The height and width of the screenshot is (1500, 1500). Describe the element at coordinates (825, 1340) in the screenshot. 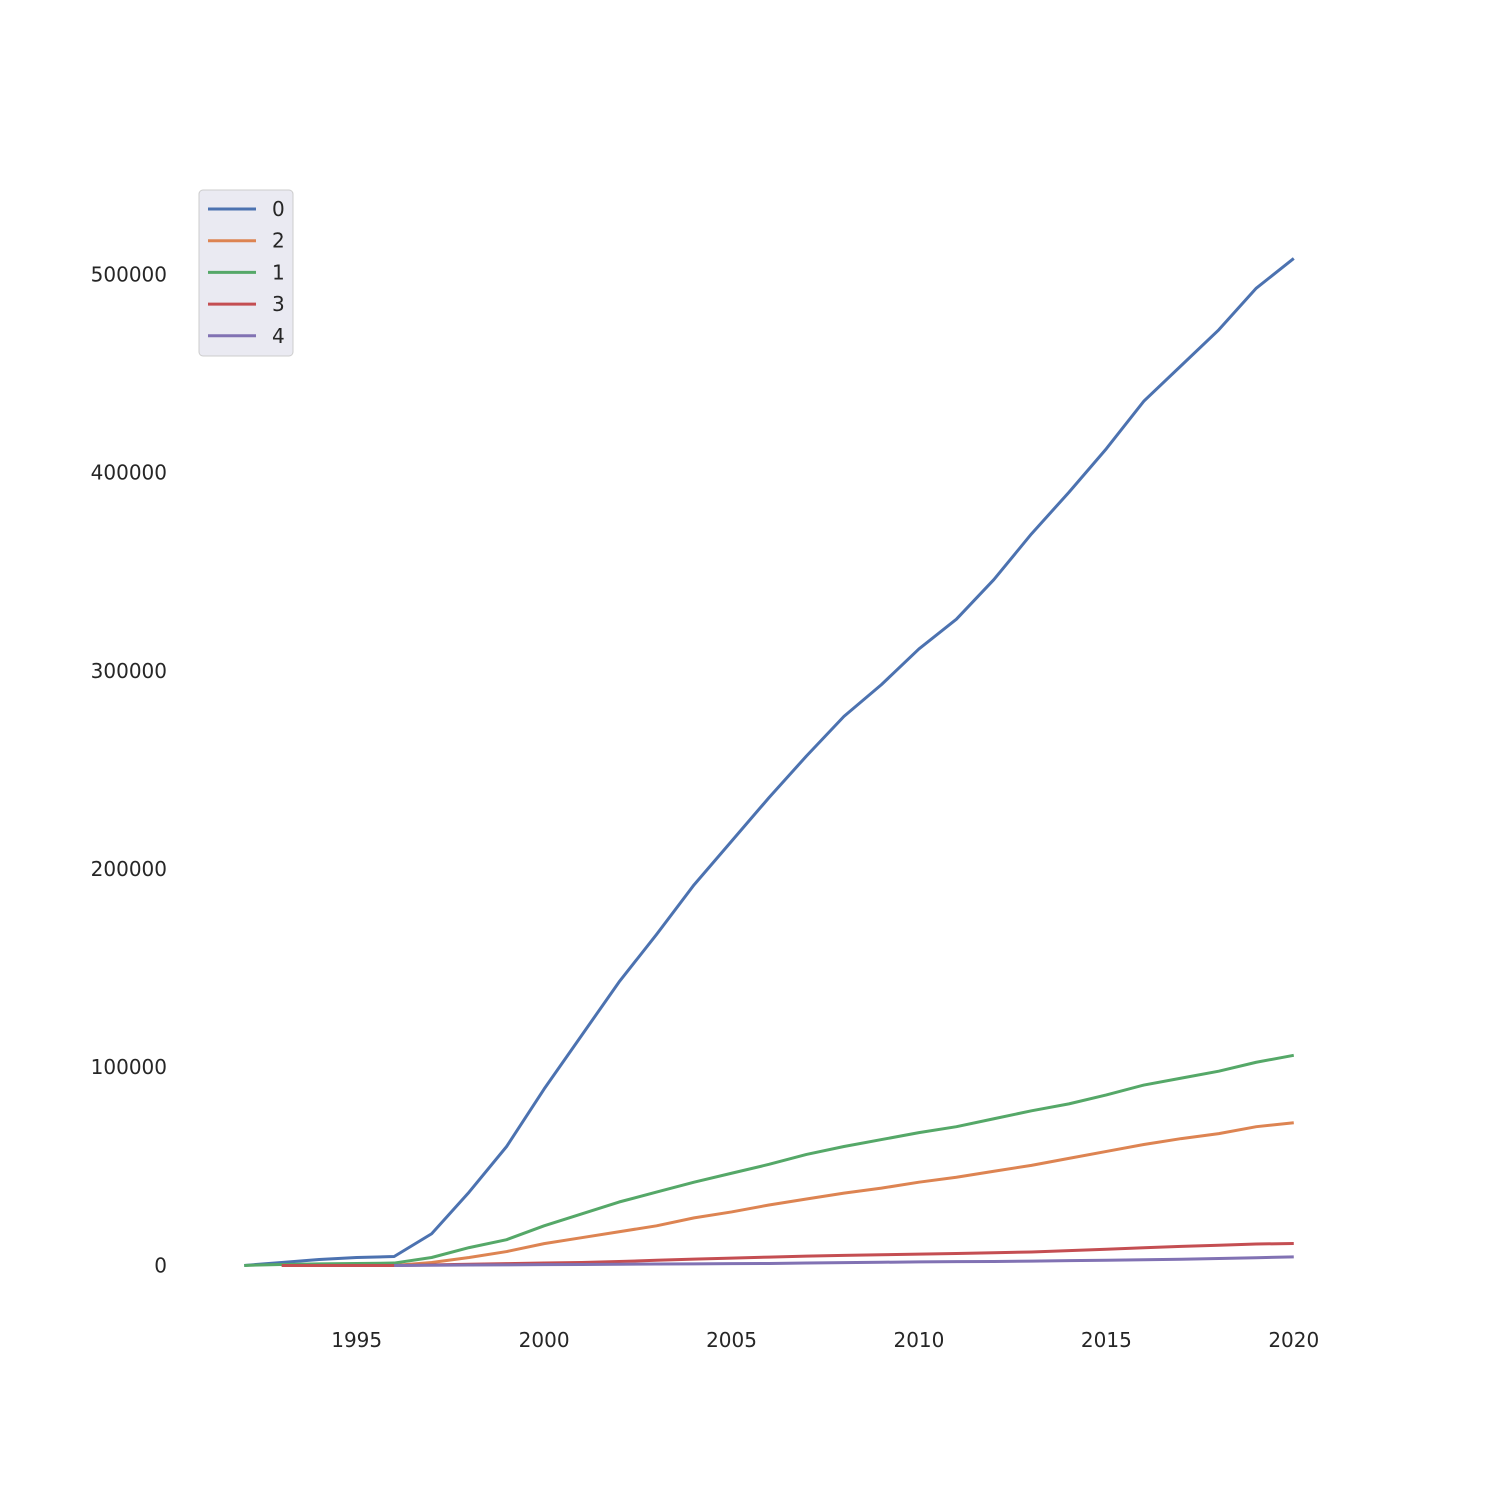

I see `x-axis-ticks: 1995 2000 2005 2010 2015 2020` at that location.